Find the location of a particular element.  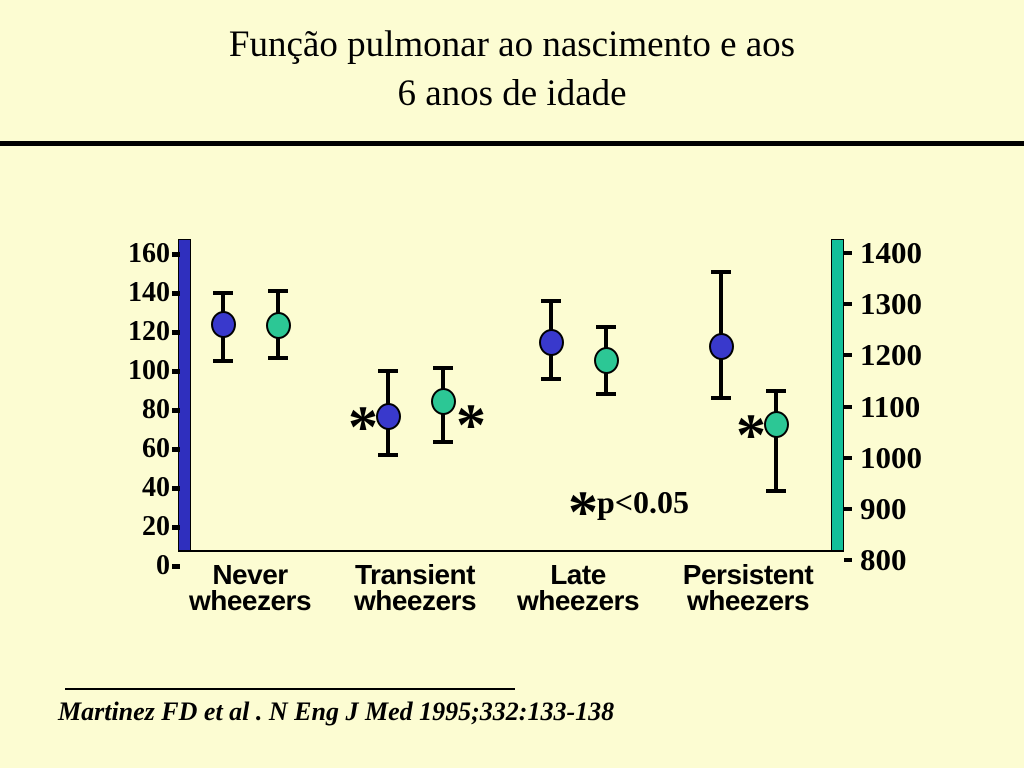

left-axis-tick-label: 0 is located at coordinates (163, 565).